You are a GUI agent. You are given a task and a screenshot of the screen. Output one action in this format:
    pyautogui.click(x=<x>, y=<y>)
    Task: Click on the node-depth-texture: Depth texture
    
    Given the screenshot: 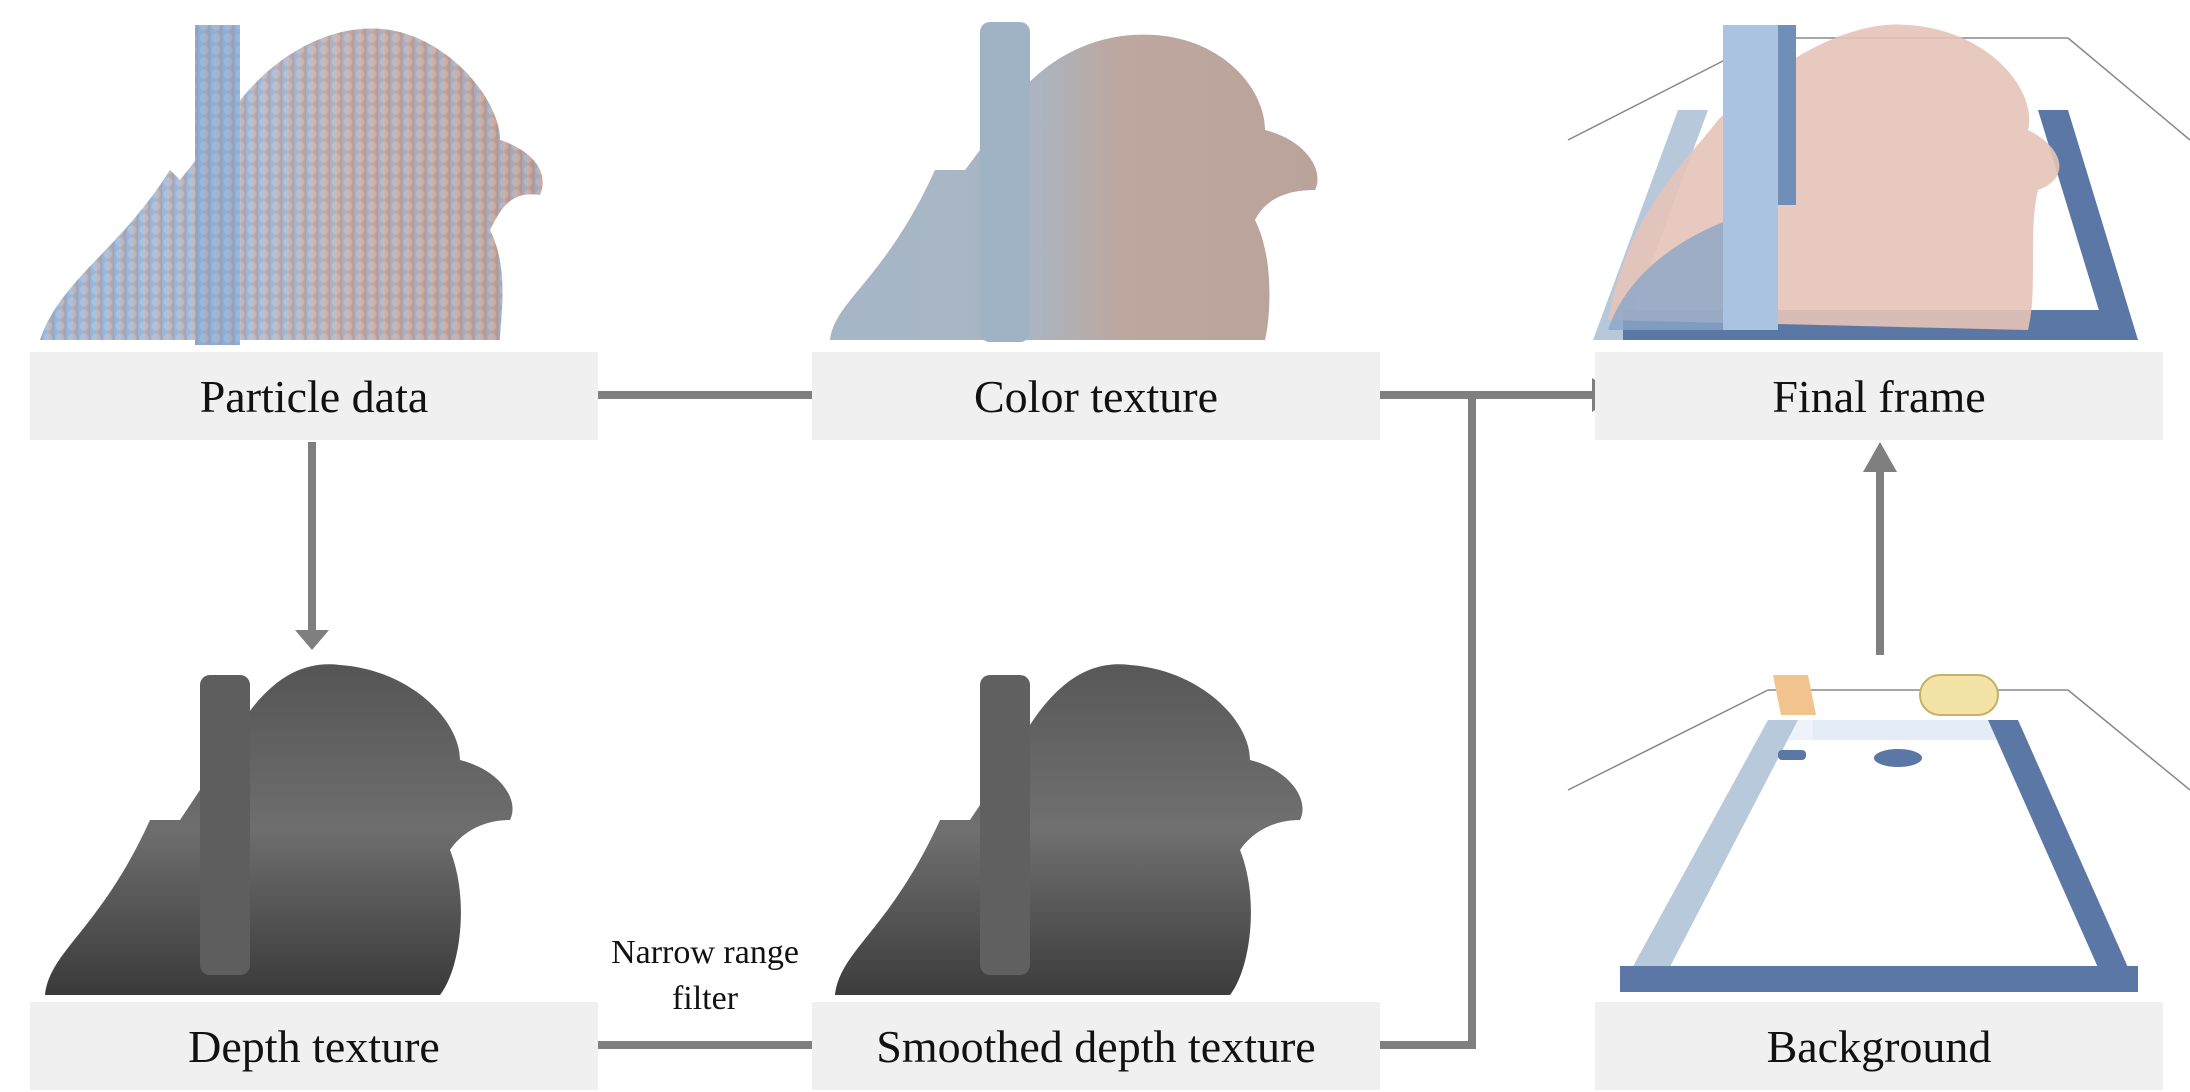 What is the action you would take?
    pyautogui.click(x=314, y=1046)
    